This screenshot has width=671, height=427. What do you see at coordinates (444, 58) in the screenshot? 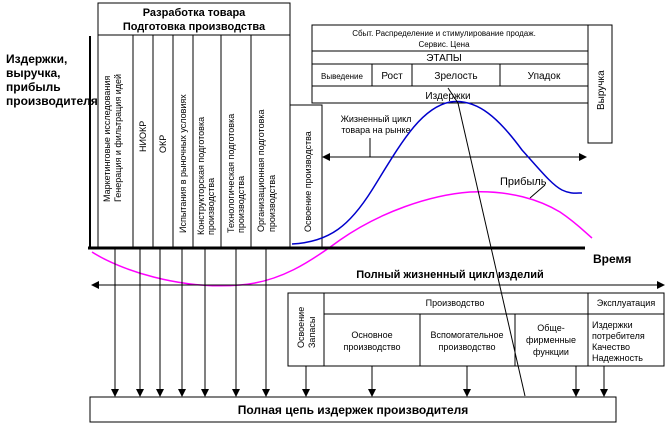
I see `stages-label: ЭТАПЫ` at bounding box center [444, 58].